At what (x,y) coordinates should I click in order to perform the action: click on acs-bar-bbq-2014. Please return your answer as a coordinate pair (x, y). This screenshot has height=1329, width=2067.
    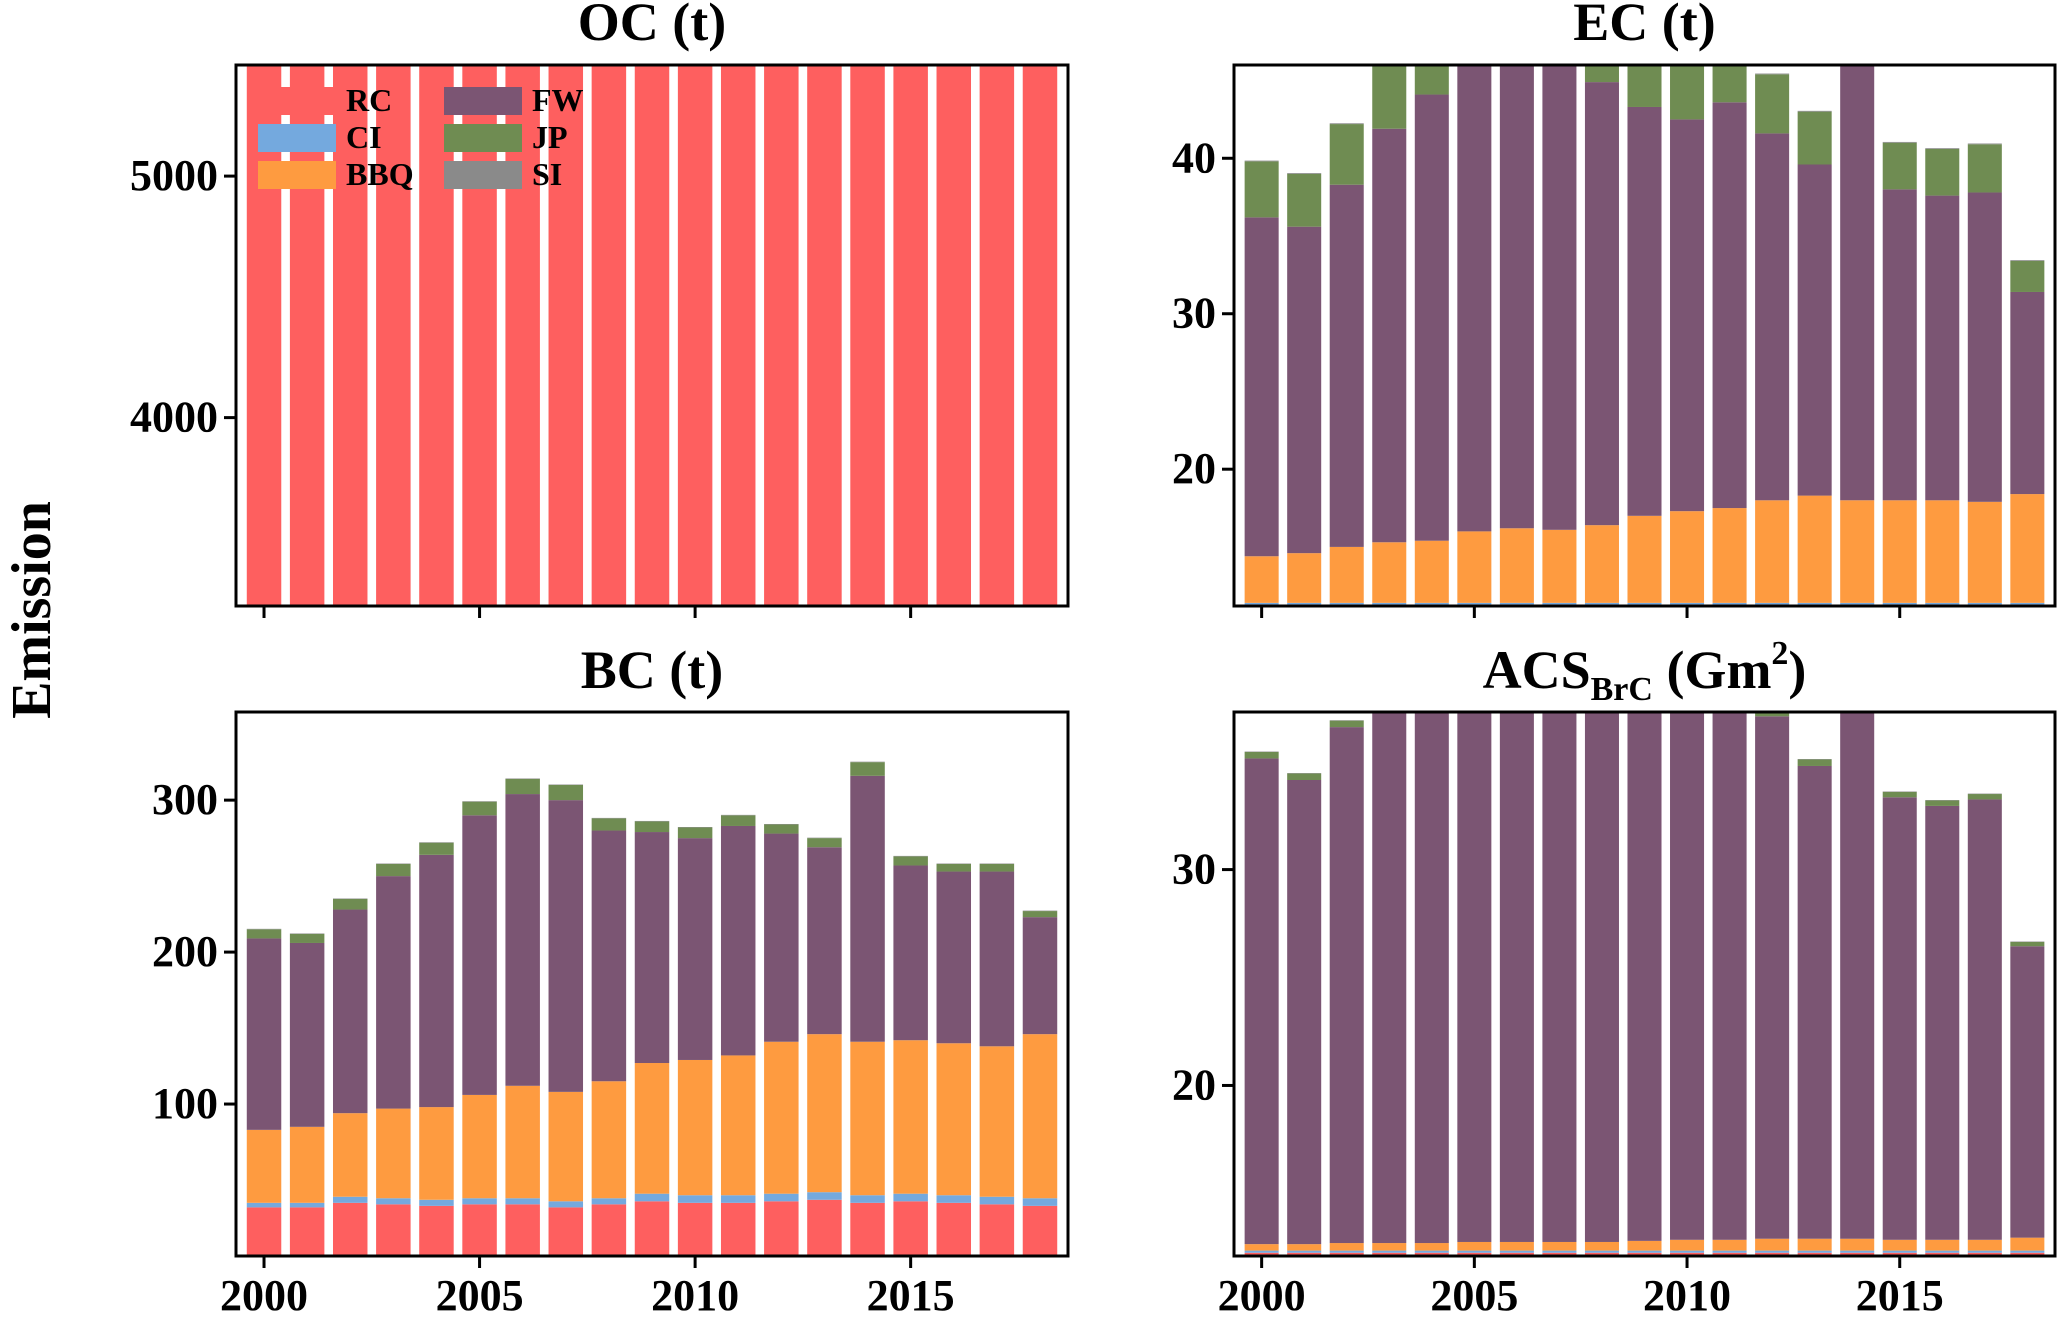
    Looking at the image, I should click on (1857, 1244).